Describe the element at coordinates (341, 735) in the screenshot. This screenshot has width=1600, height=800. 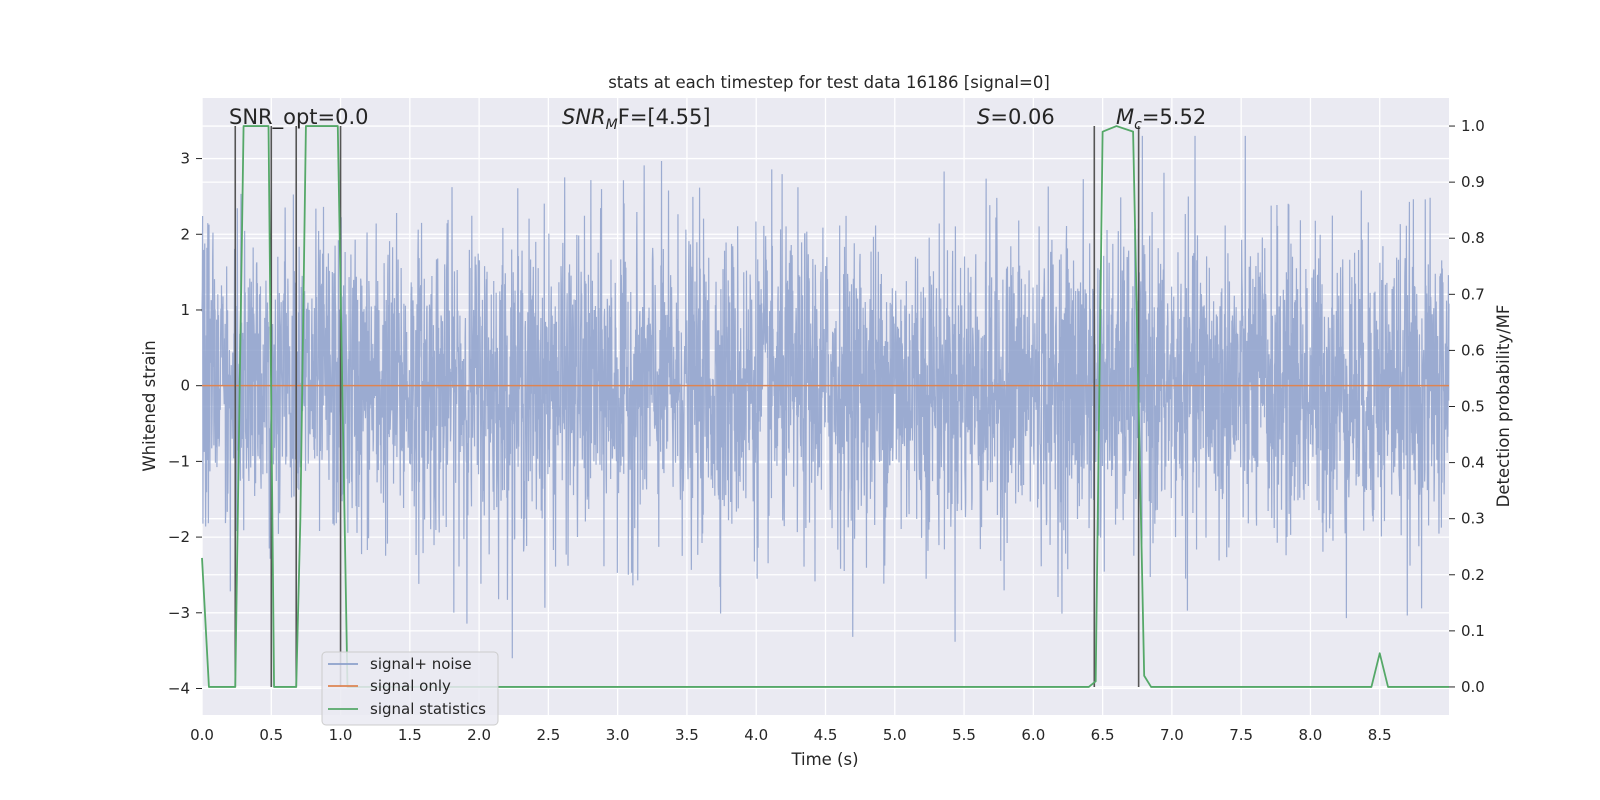
I see `x-tick-label-2: 1.0` at that location.